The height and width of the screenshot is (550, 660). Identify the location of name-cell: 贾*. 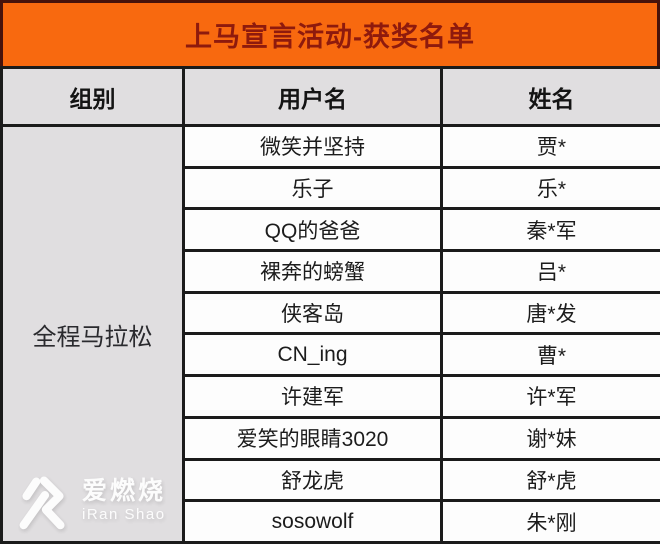
(550, 146).